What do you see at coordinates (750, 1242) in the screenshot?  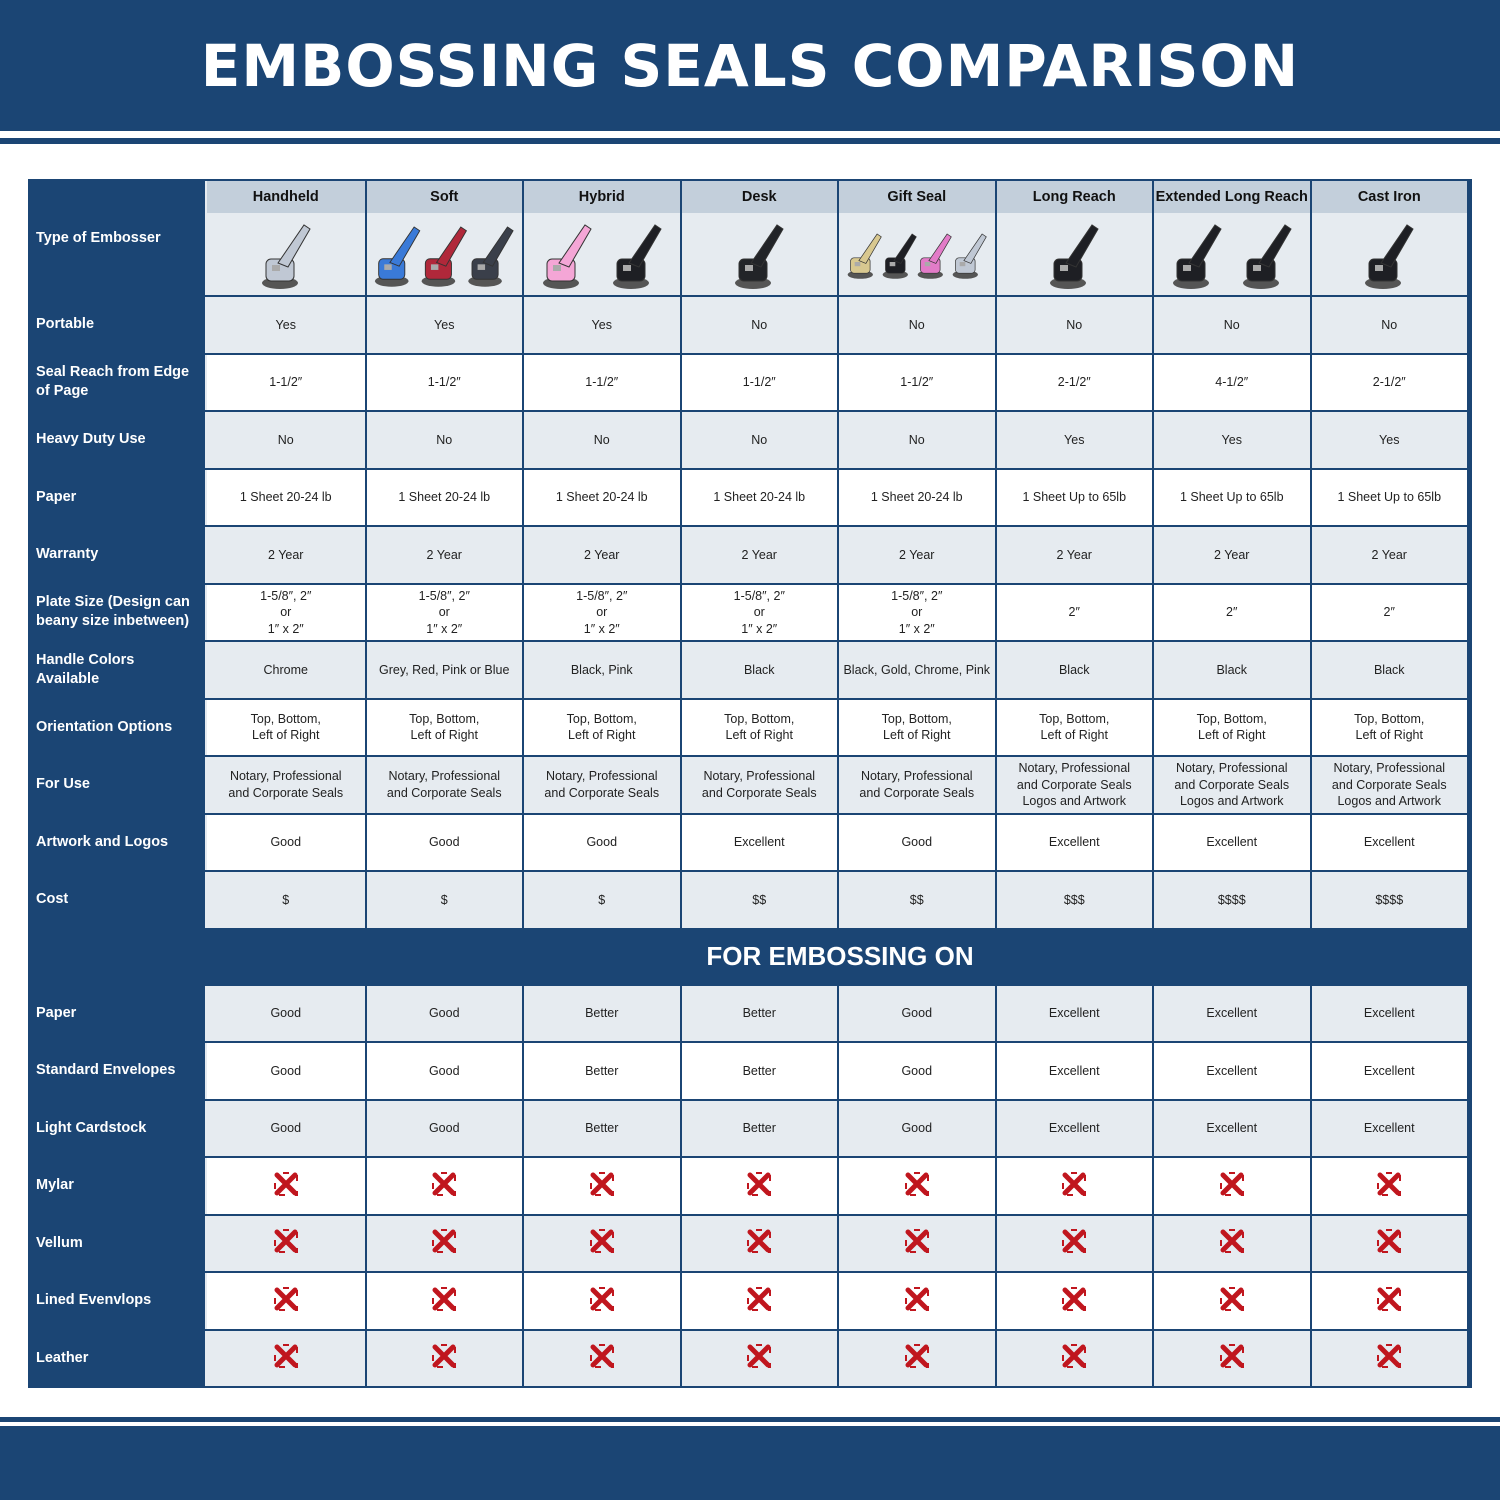 I see `table-row: Vellum` at bounding box center [750, 1242].